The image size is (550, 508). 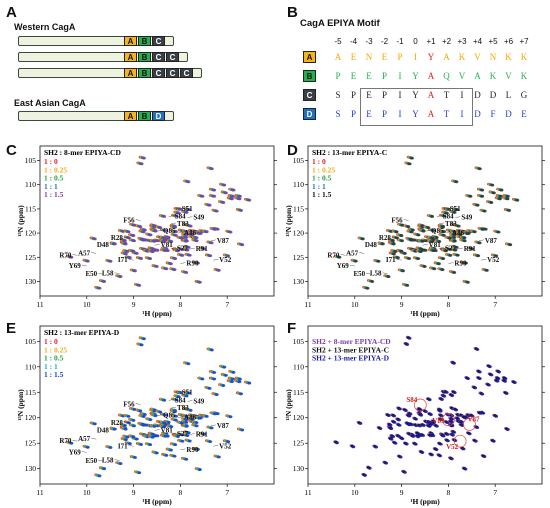 I want to click on y-tick-label: 125, so click(x=31, y=257).